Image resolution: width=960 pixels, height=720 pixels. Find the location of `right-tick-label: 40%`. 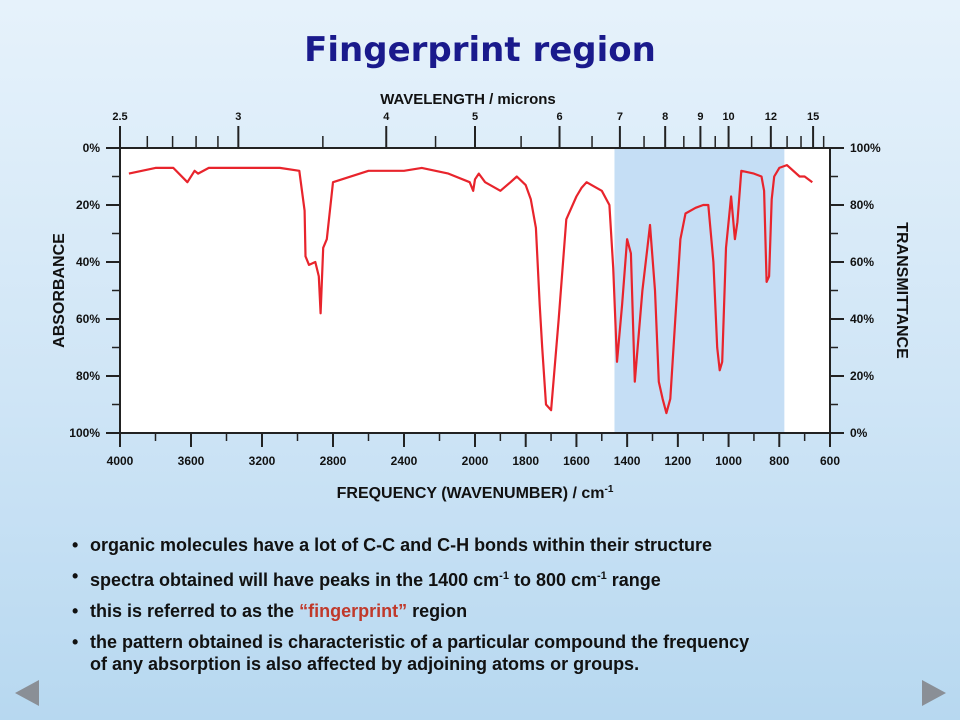

right-tick-label: 40% is located at coordinates (862, 319).